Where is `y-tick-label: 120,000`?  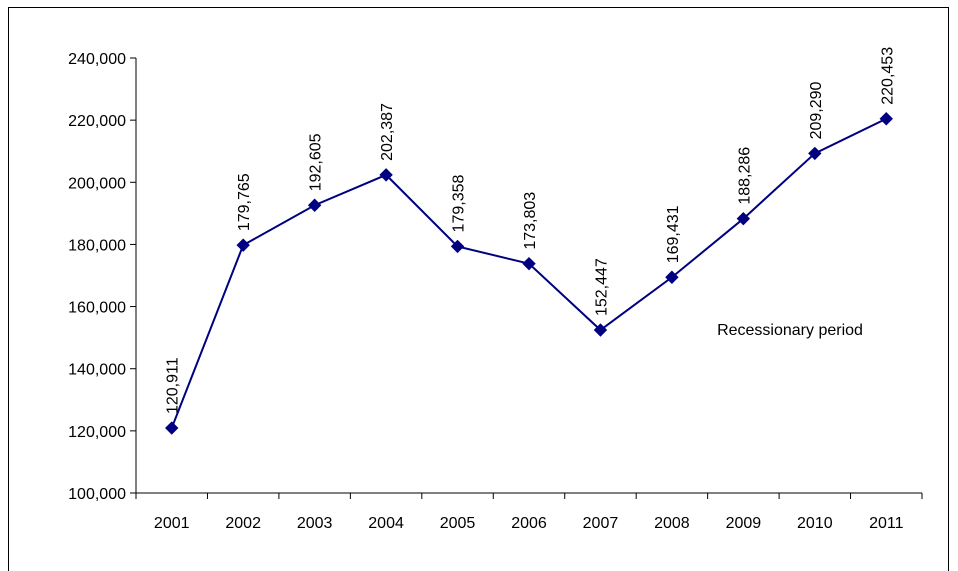 y-tick-label: 120,000 is located at coordinates (97, 432).